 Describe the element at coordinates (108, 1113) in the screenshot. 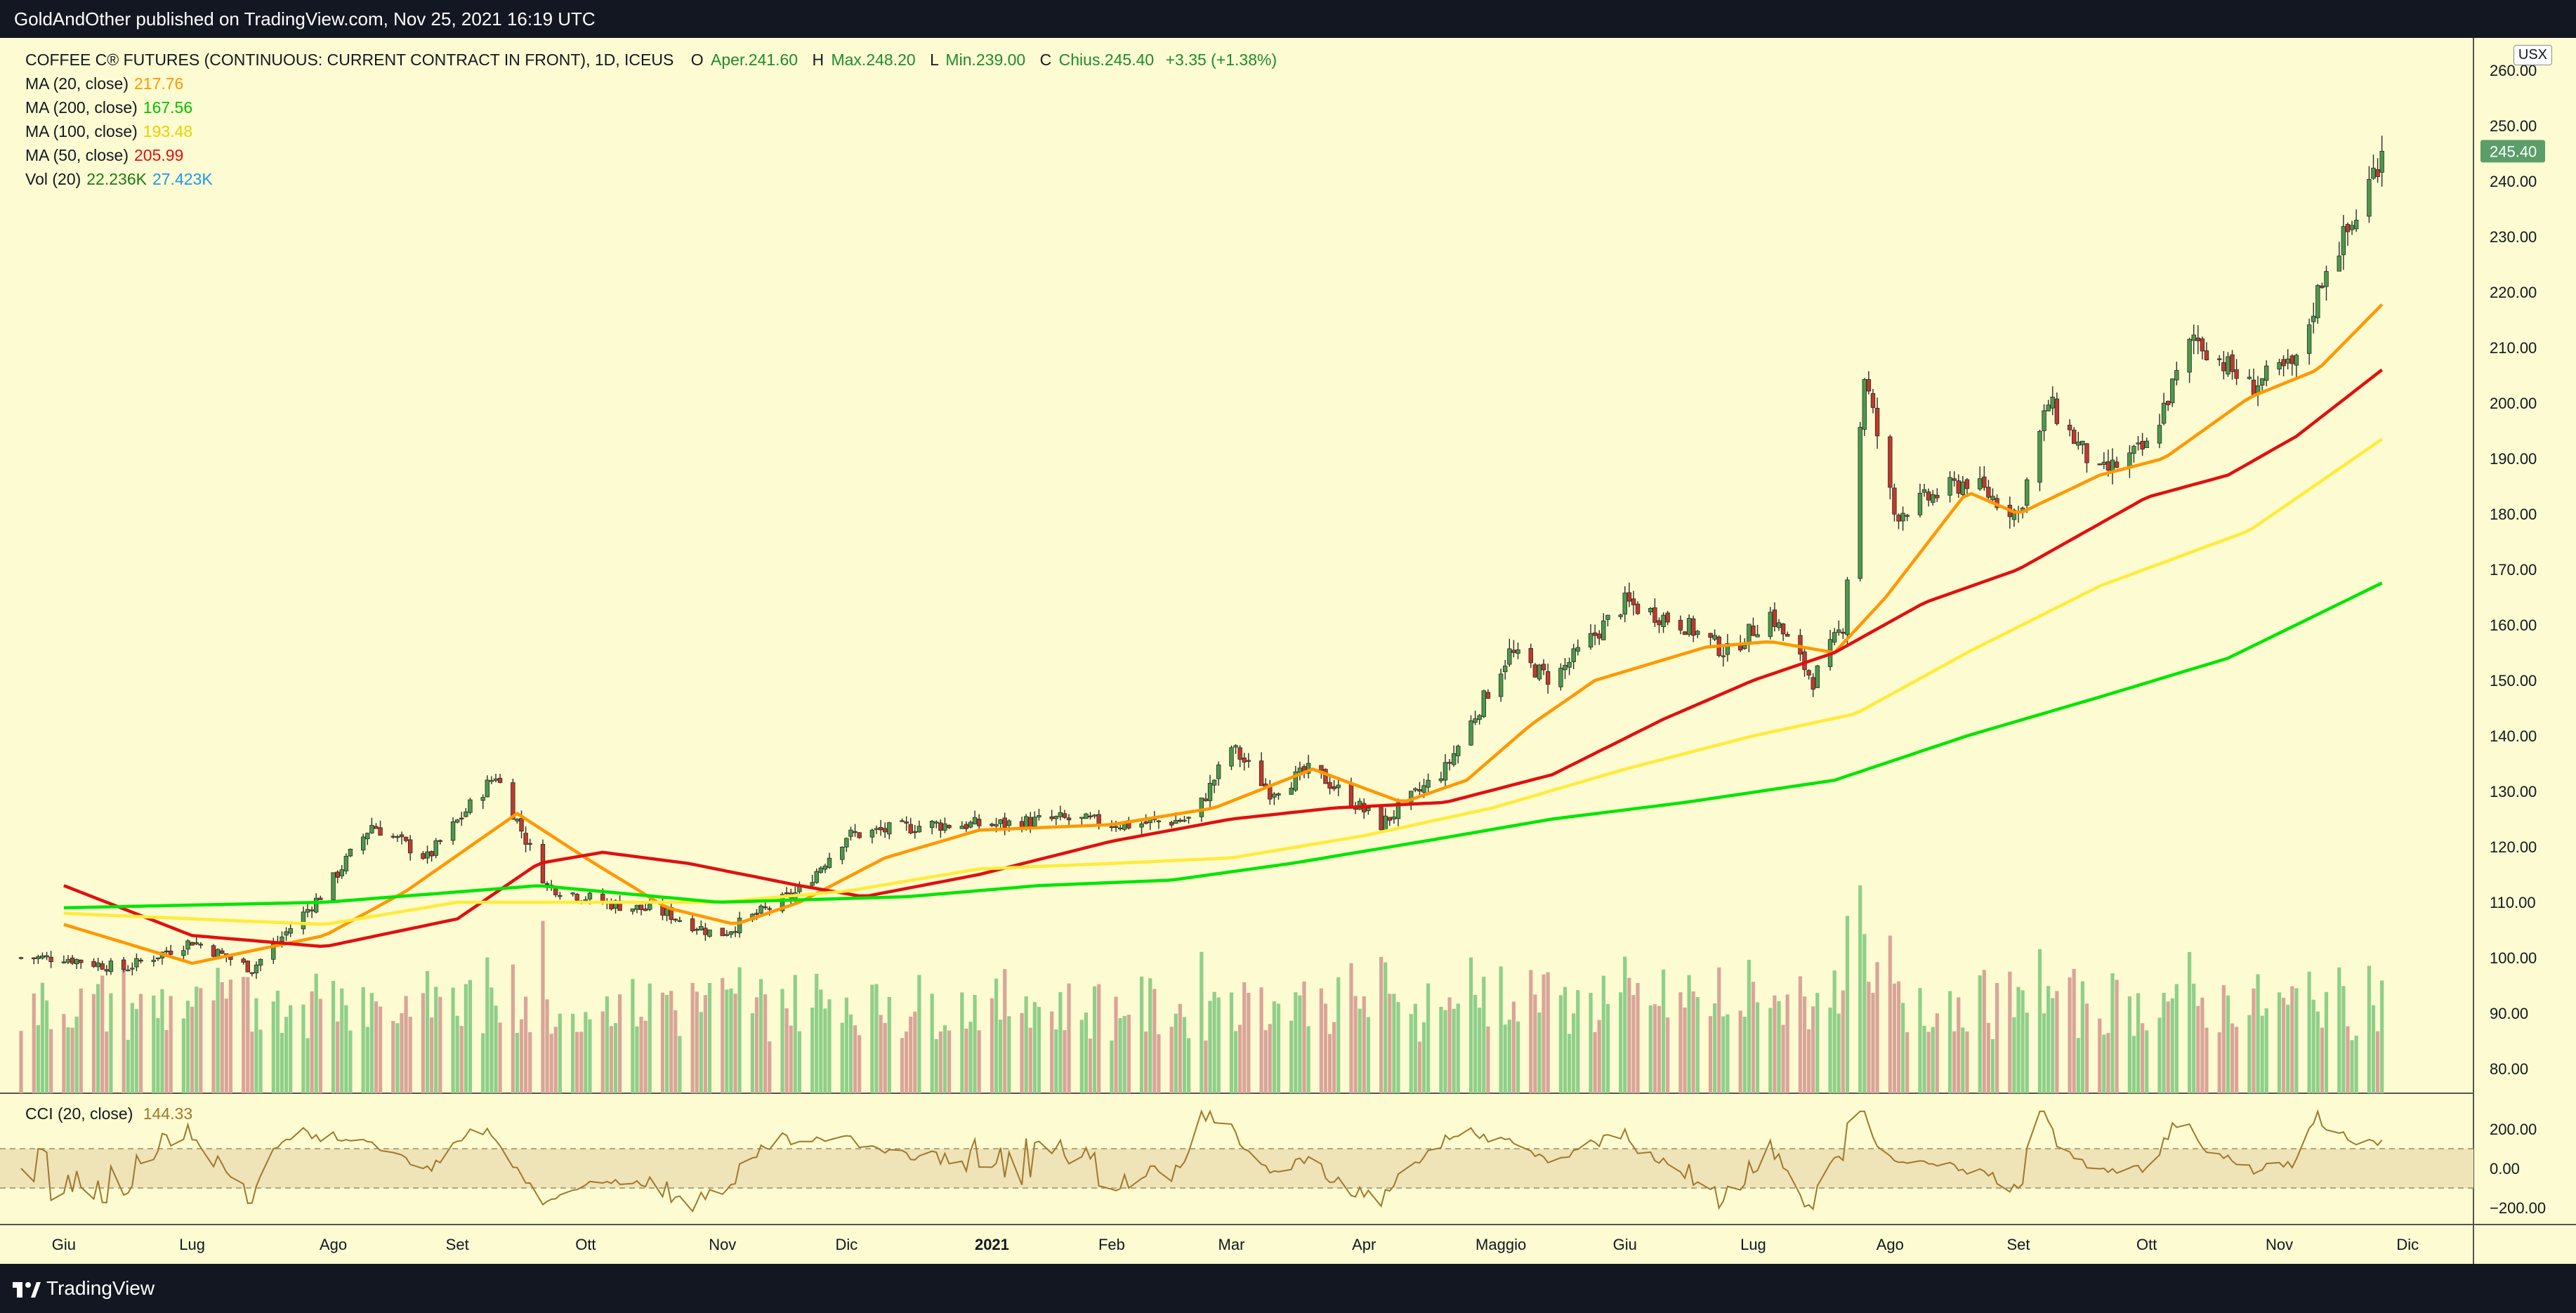

I see `cci-legend: CCI (20, close) 144.33` at that location.